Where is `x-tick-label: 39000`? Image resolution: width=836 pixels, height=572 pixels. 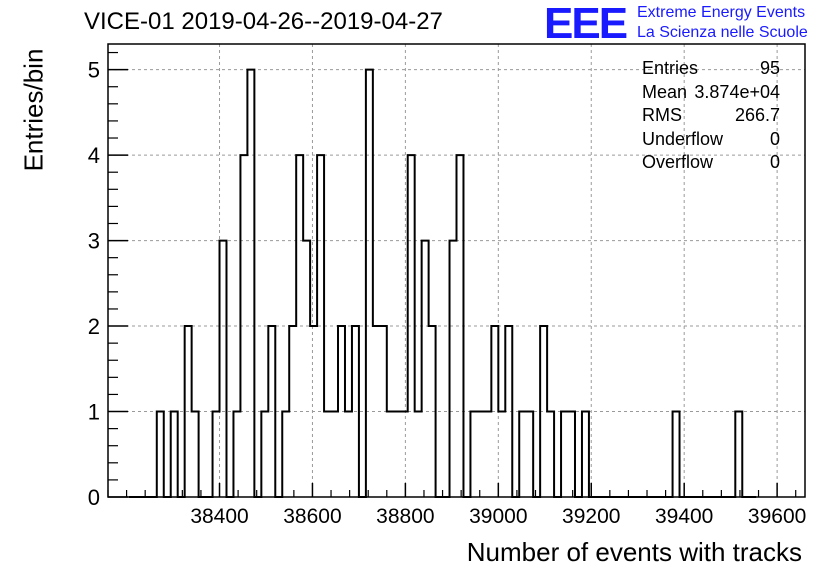
x-tick-label: 39000 is located at coordinates (498, 516).